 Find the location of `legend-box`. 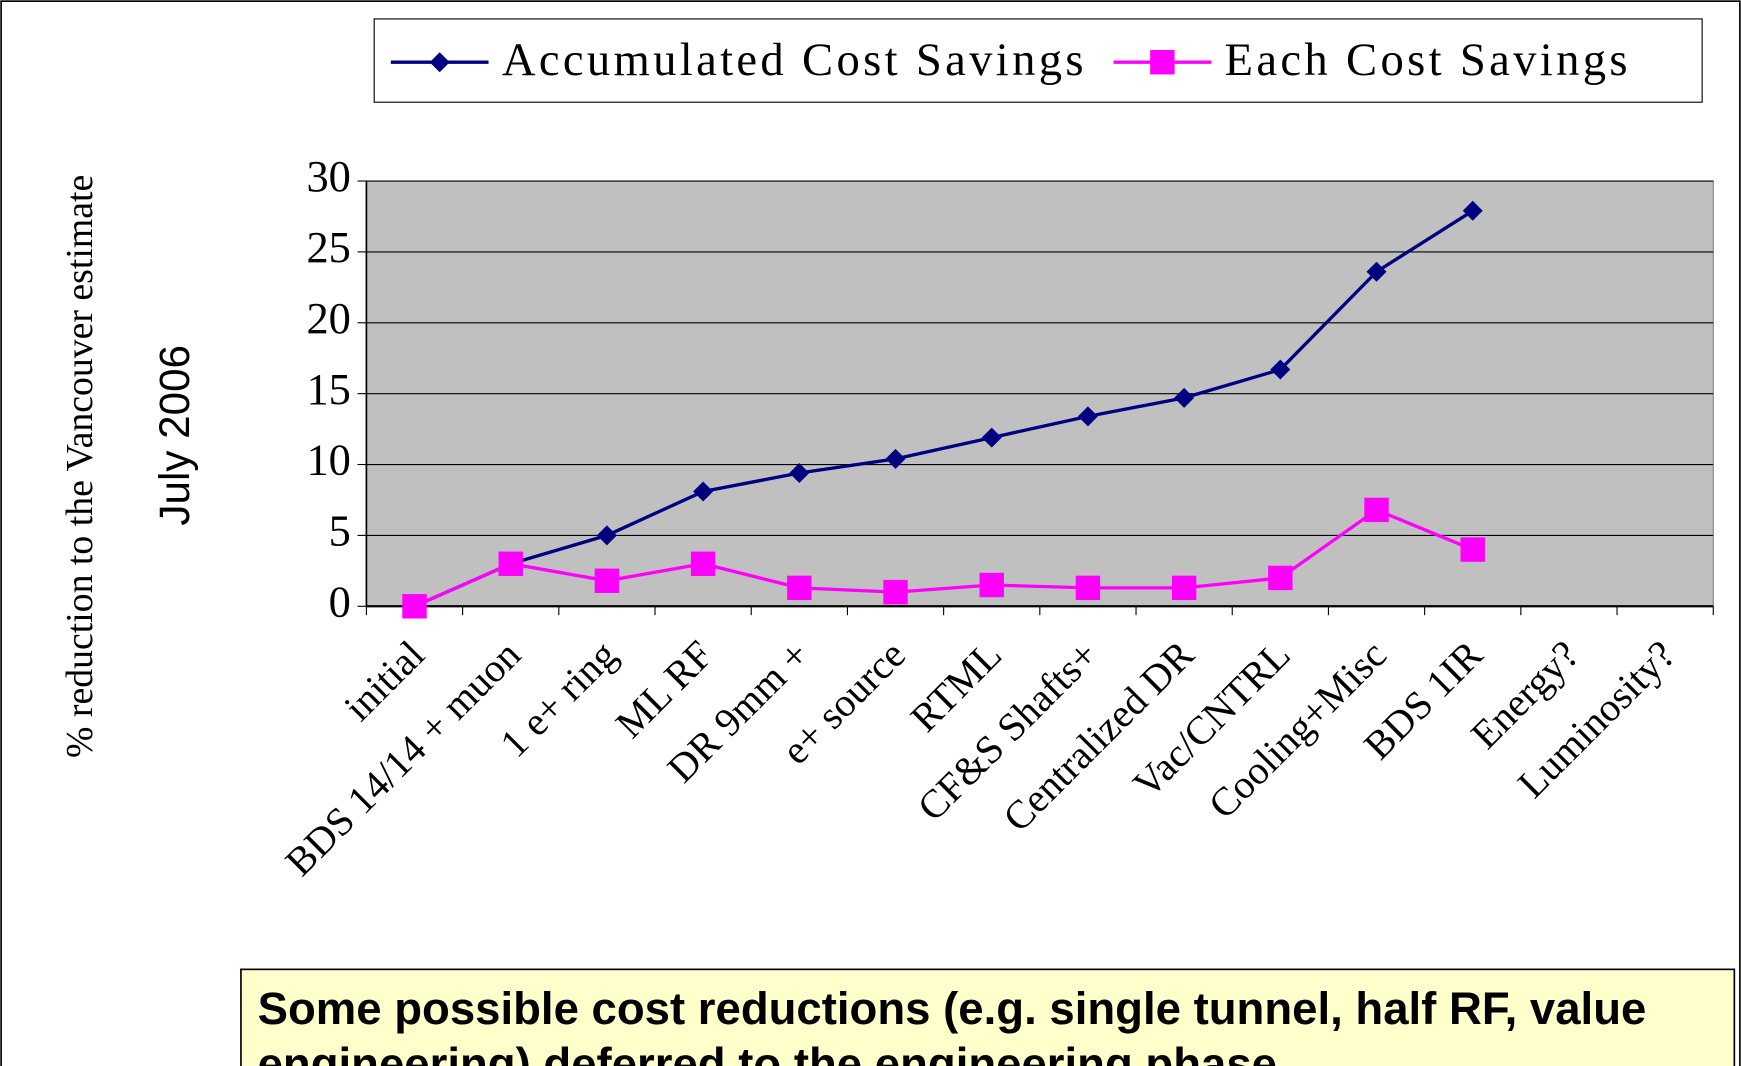

legend-box is located at coordinates (1038, 60).